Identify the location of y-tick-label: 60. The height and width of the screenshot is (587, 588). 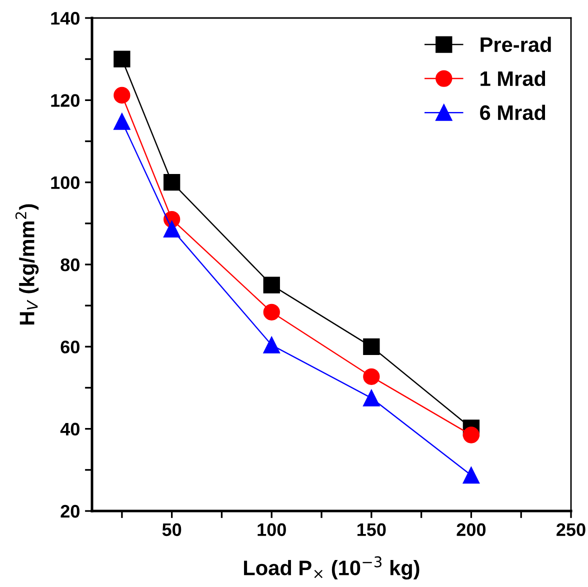
(70, 347).